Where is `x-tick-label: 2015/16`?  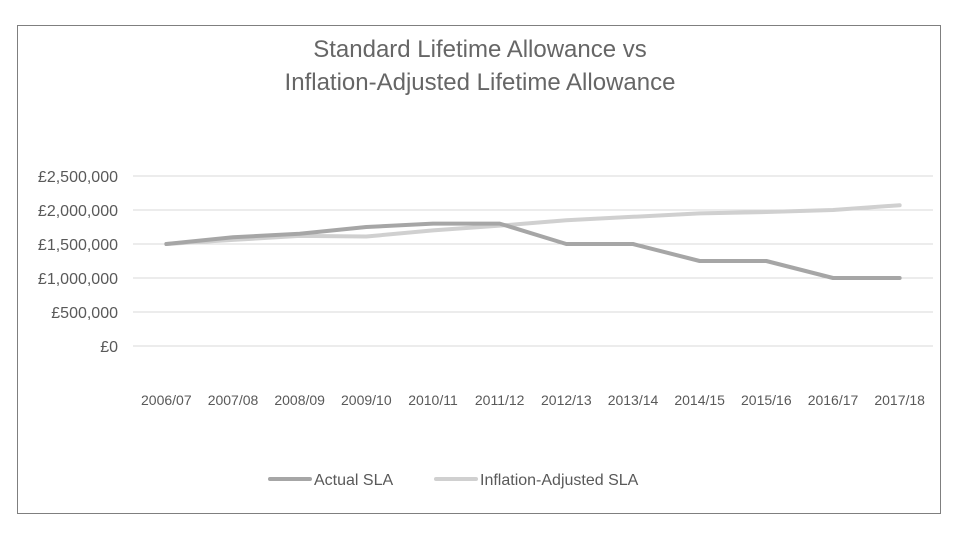
x-tick-label: 2015/16 is located at coordinates (766, 400).